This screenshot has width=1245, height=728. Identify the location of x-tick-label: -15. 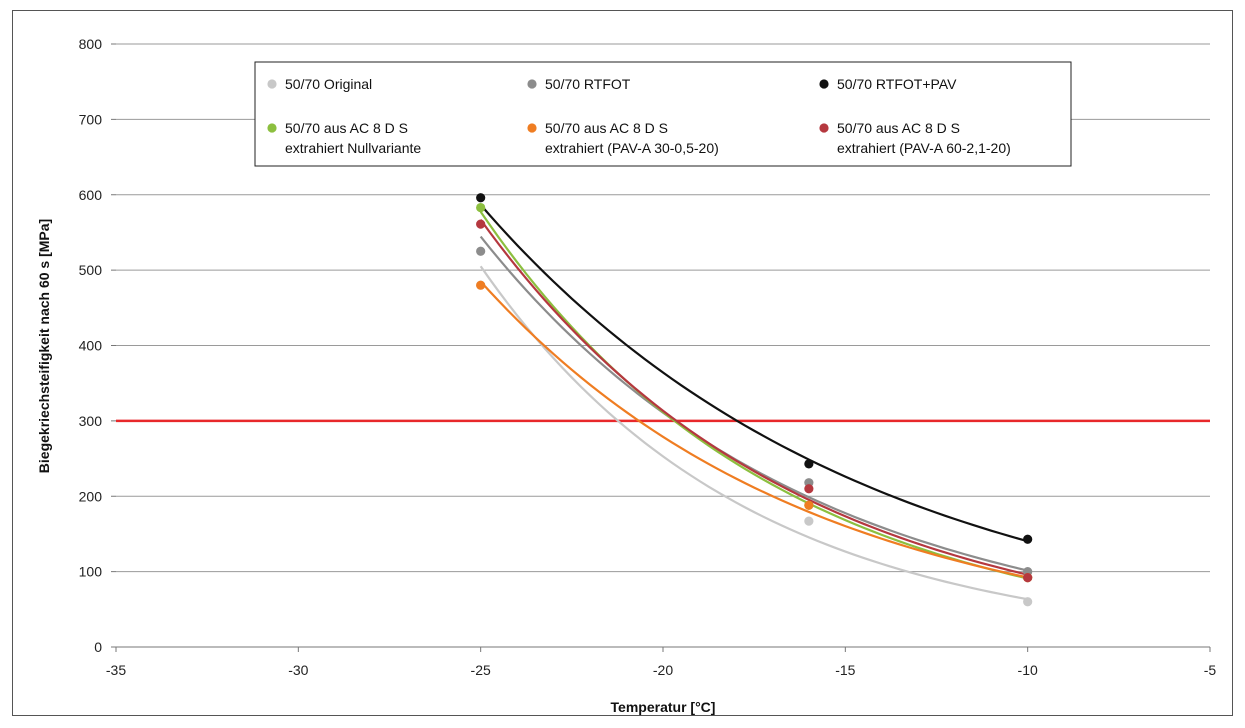
(845, 670).